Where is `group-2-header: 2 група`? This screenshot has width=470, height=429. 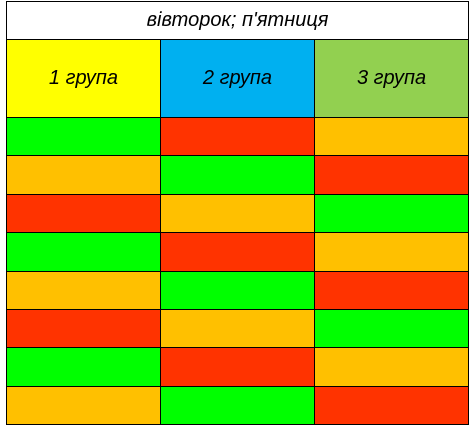 group-2-header: 2 група is located at coordinates (237, 79).